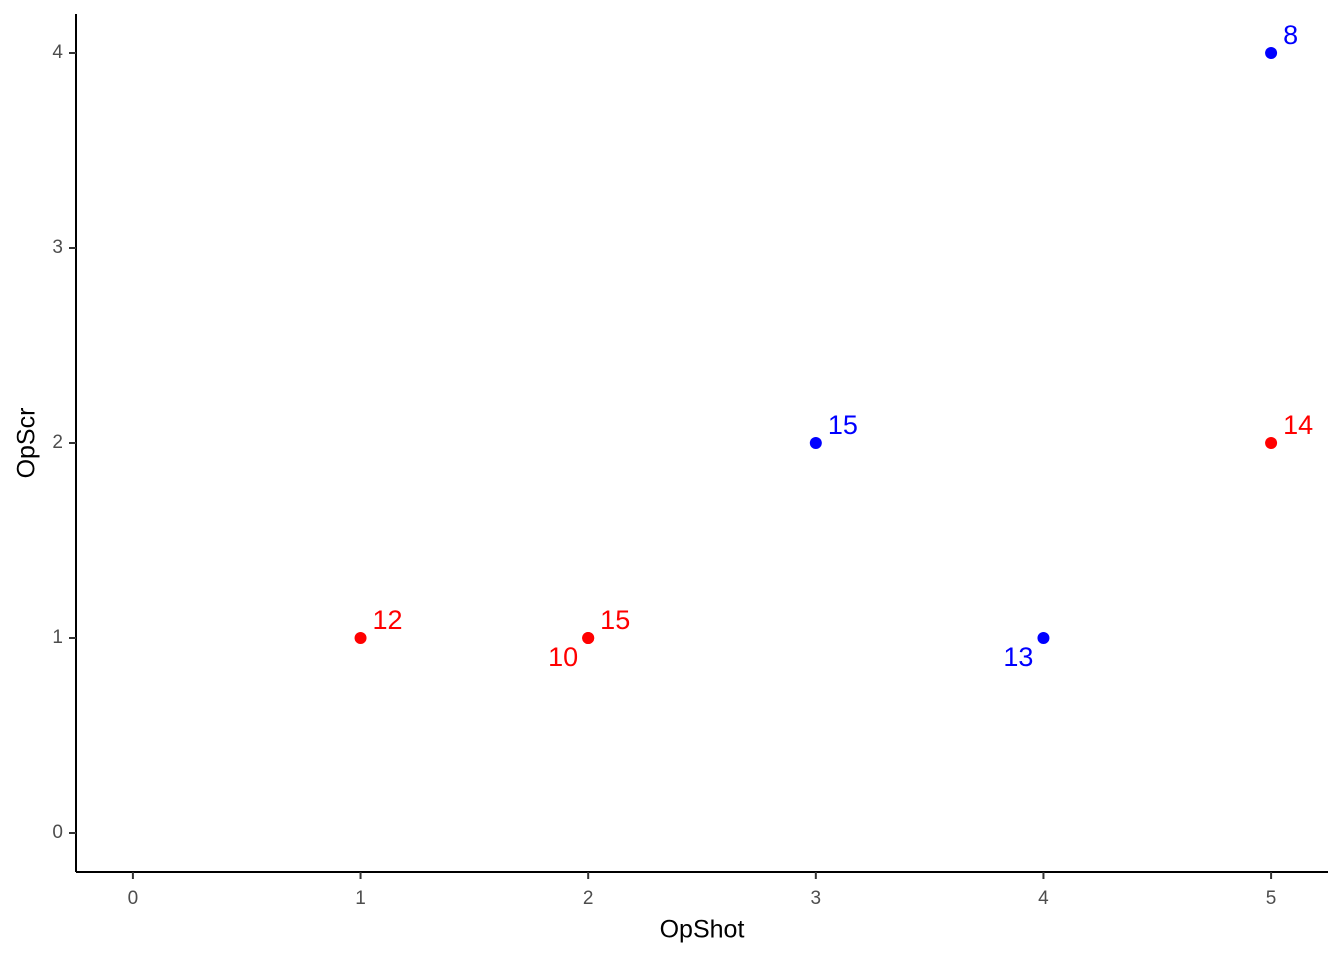 The width and height of the screenshot is (1344, 960). Describe the element at coordinates (57, 832) in the screenshot. I see `y-tick-label: 0` at that location.